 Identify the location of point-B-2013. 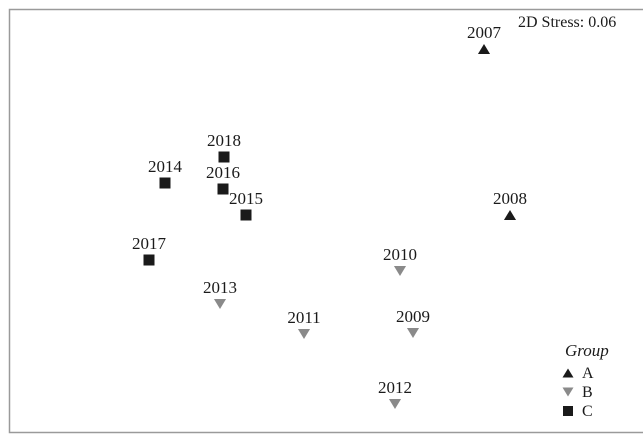
(220, 304).